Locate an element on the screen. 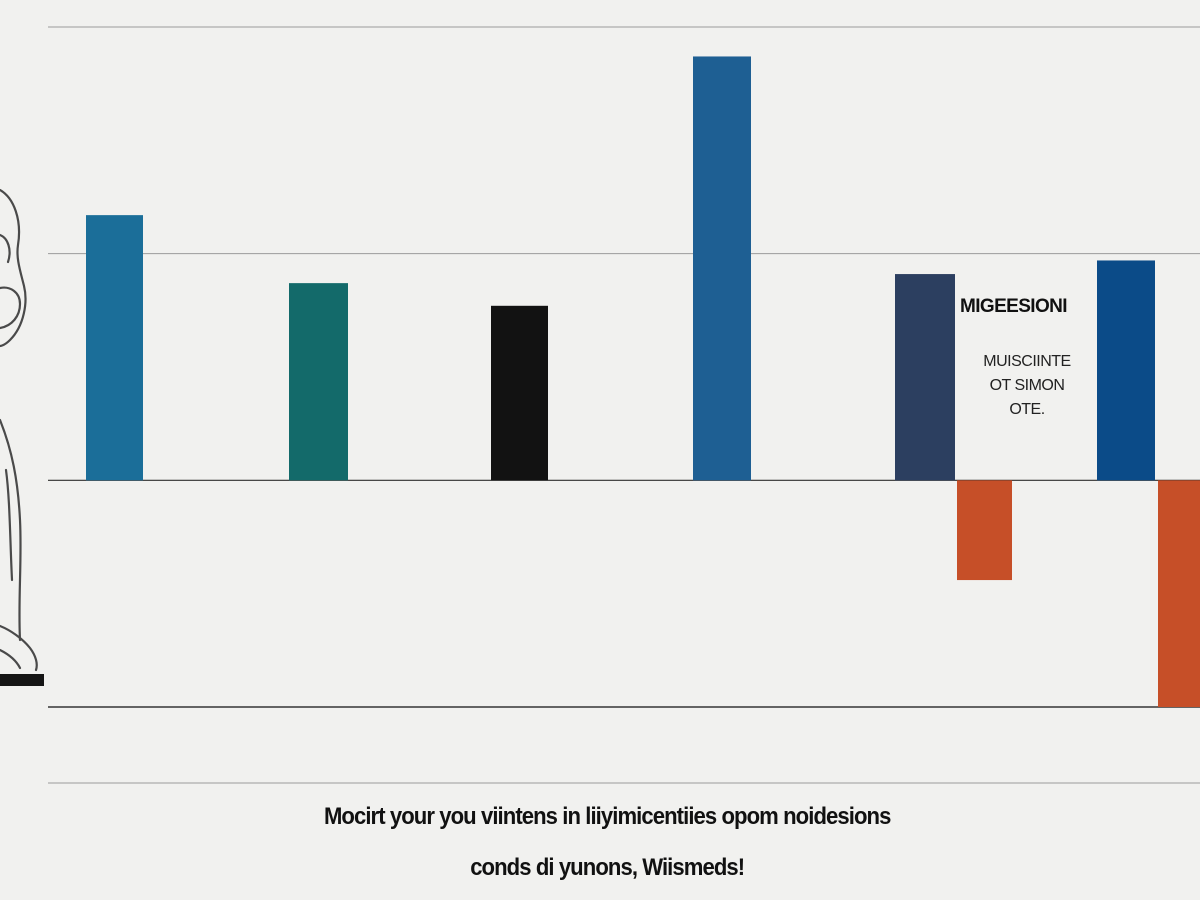 The height and width of the screenshot is (900, 1200). caption-line-2: conds di yunons, Wiismeds! is located at coordinates (607, 867).